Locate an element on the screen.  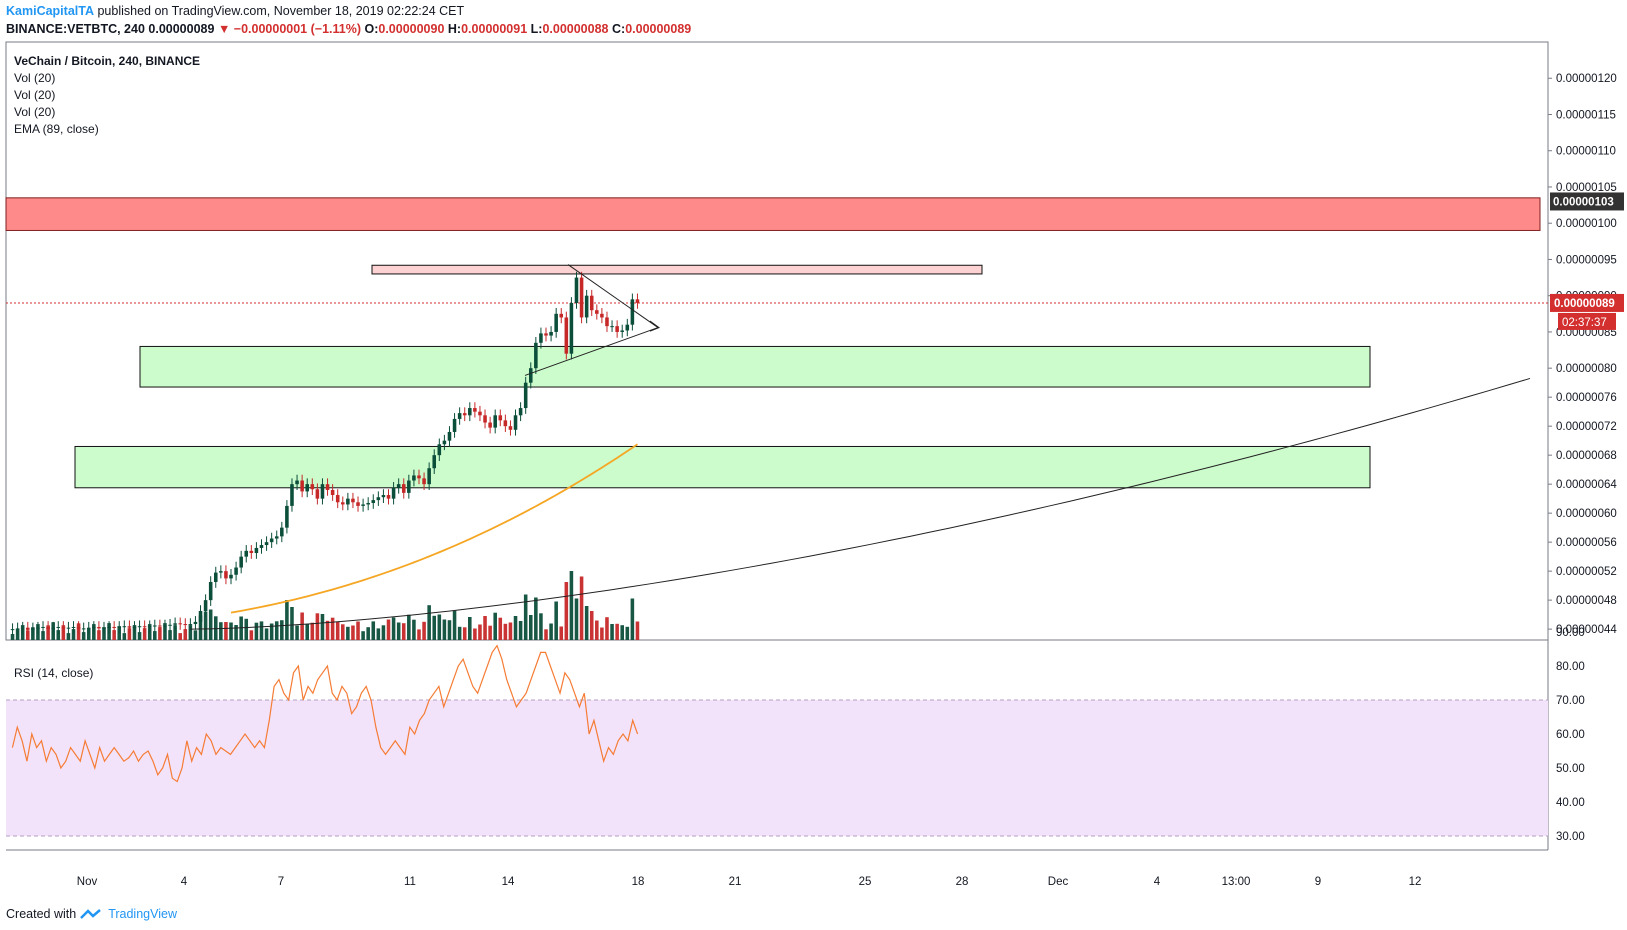
high-value: 0.00000091 is located at coordinates (494, 29).